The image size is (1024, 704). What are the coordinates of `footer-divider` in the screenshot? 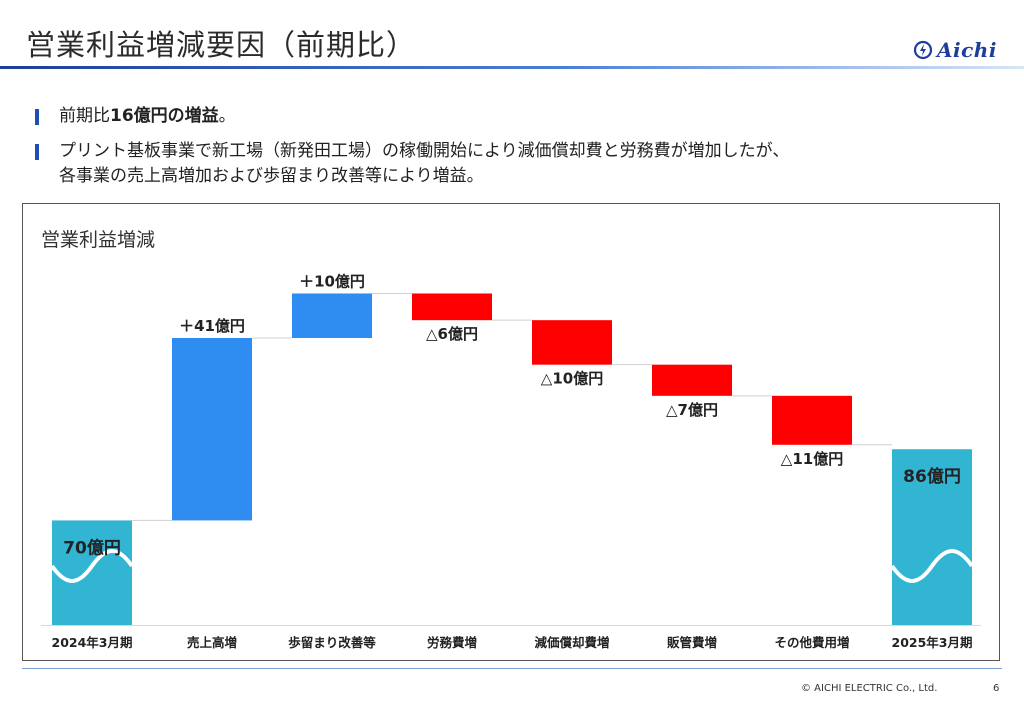 It's located at (512, 668).